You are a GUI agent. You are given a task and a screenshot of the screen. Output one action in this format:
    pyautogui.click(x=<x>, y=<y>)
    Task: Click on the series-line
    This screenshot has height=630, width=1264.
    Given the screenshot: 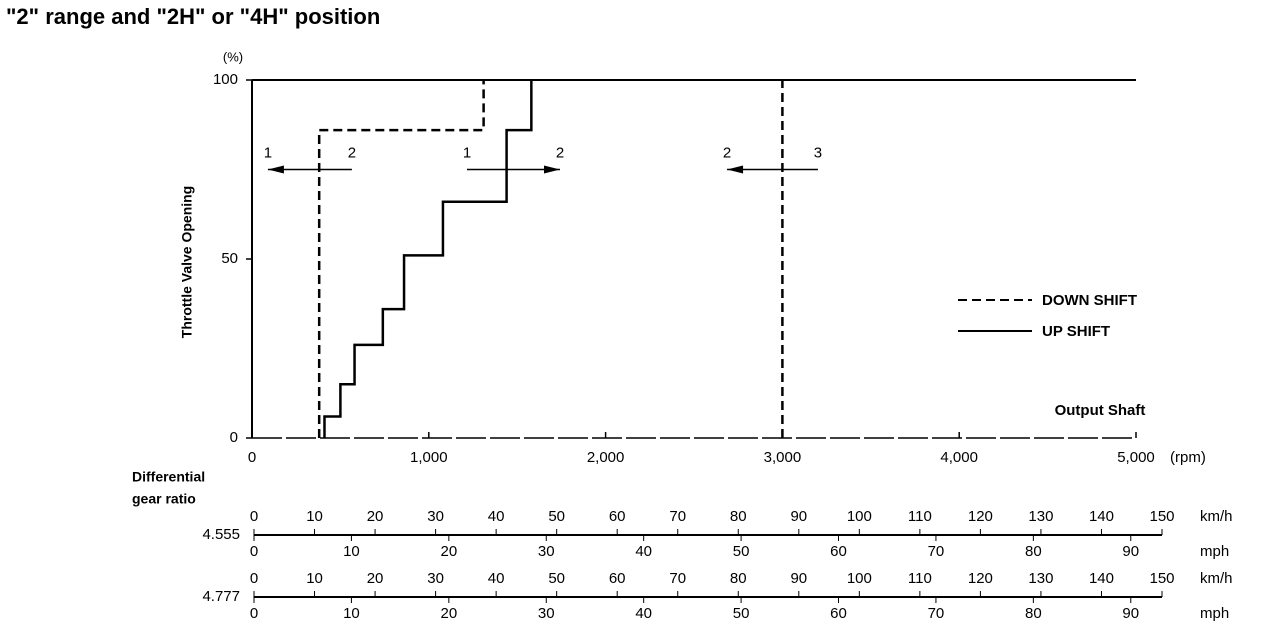 What is the action you would take?
    pyautogui.click(x=428, y=259)
    